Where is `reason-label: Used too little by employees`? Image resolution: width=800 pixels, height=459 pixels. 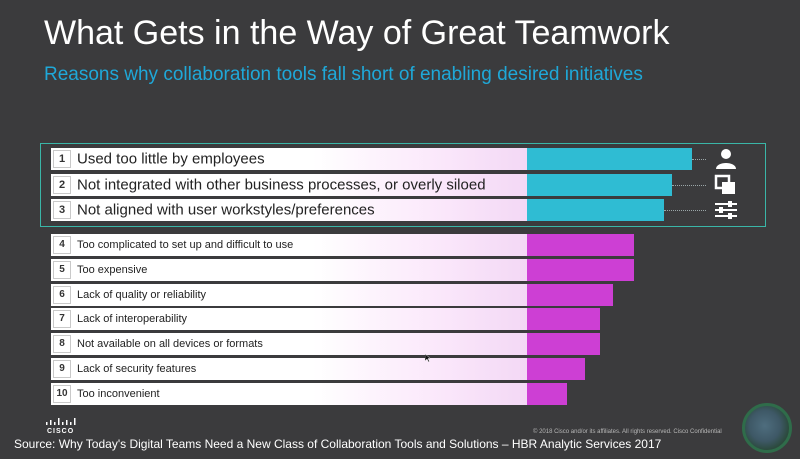 reason-label: Used too little by employees is located at coordinates (171, 159).